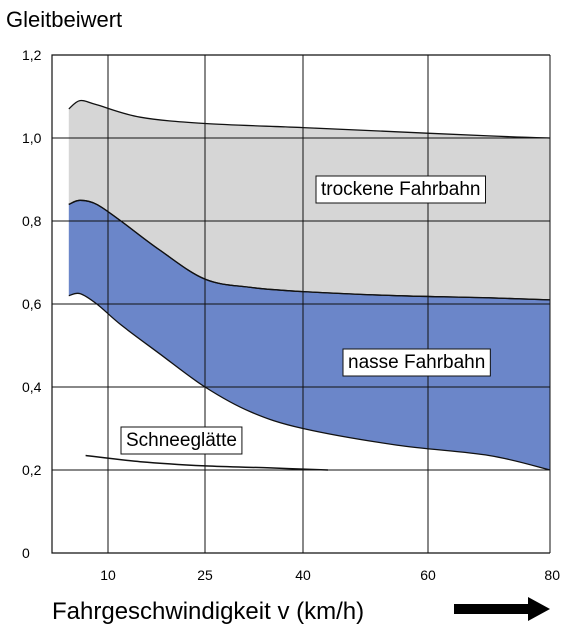 This screenshot has height=625, width=569. I want to click on snow-curve, so click(207, 462).